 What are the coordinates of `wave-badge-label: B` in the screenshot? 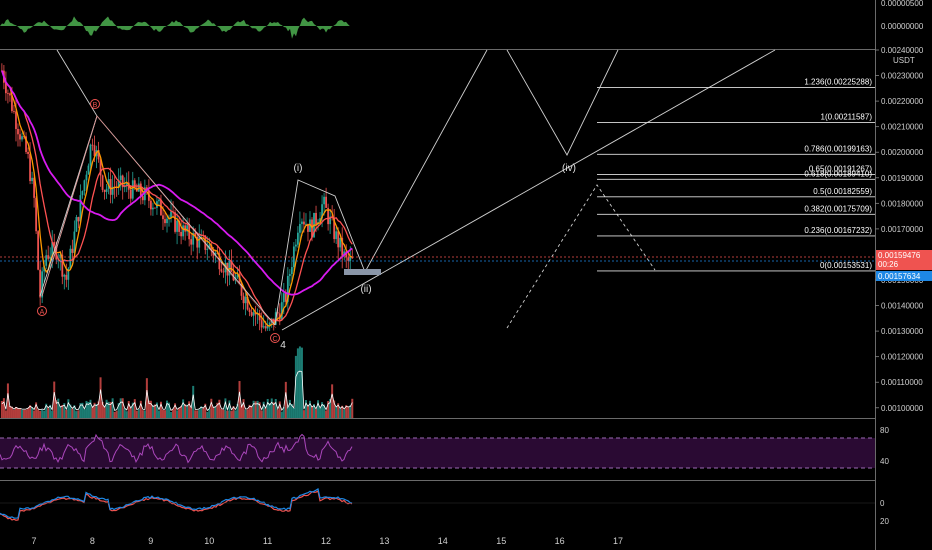 It's located at (95, 105).